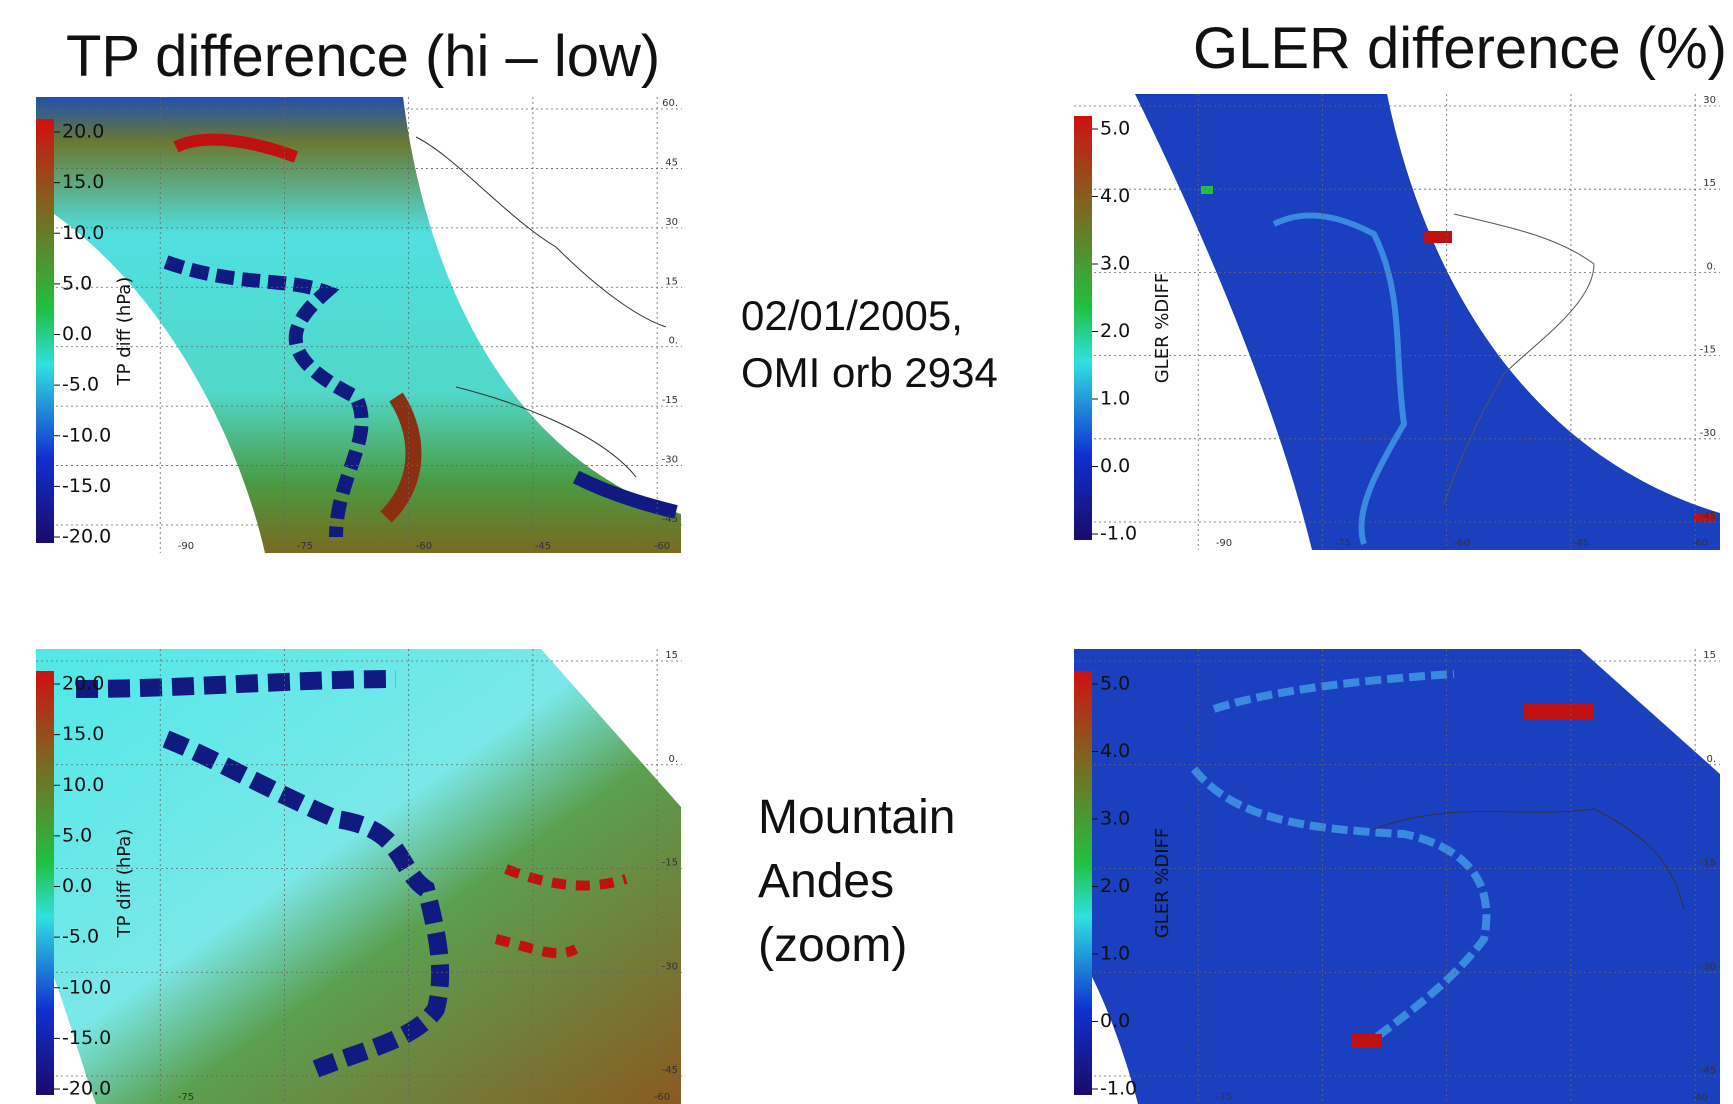  Describe the element at coordinates (852, 315) in the screenshot. I see `note: 02/01/2005,` at that location.